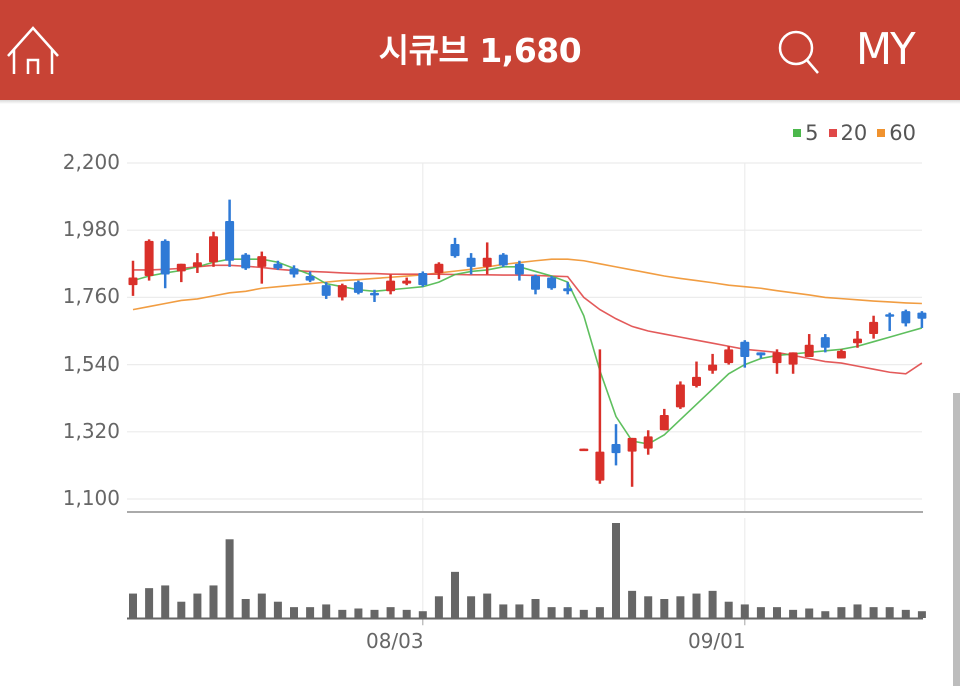 Image resolution: width=960 pixels, height=686 pixels. I want to click on legend-ma20: 20, so click(848, 133).